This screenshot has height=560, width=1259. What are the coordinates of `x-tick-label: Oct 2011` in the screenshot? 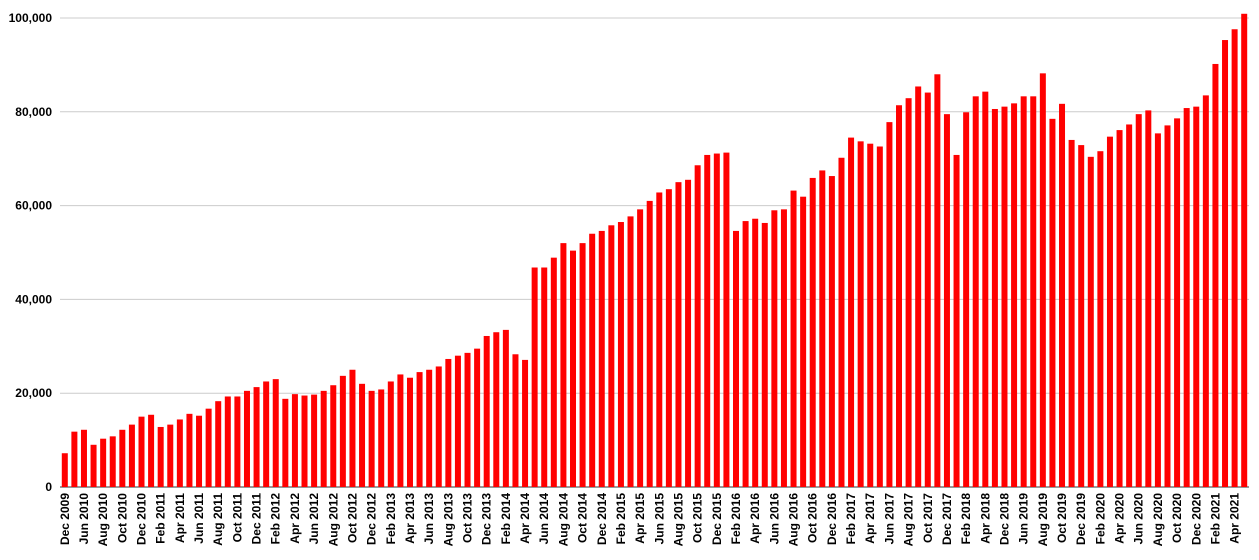 It's located at (237, 518).